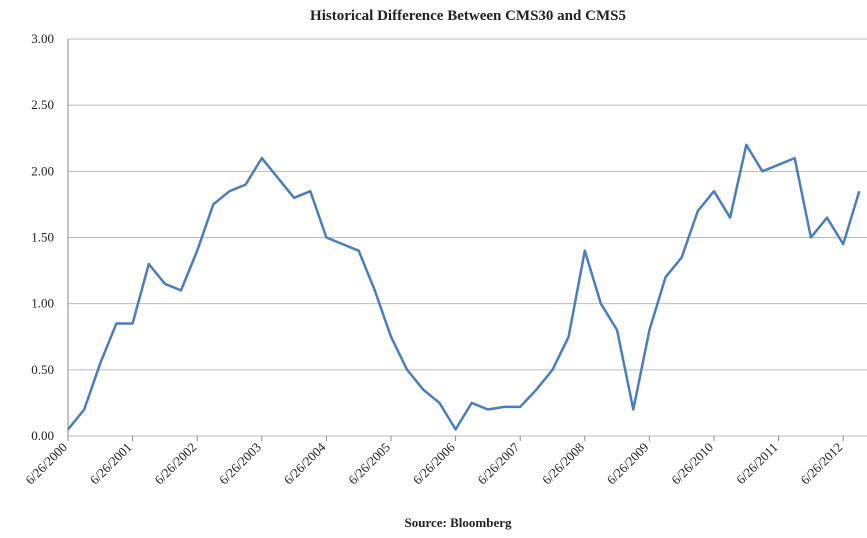 The width and height of the screenshot is (867, 538). I want to click on x-tick-label: 6/26/2003, so click(240, 464).